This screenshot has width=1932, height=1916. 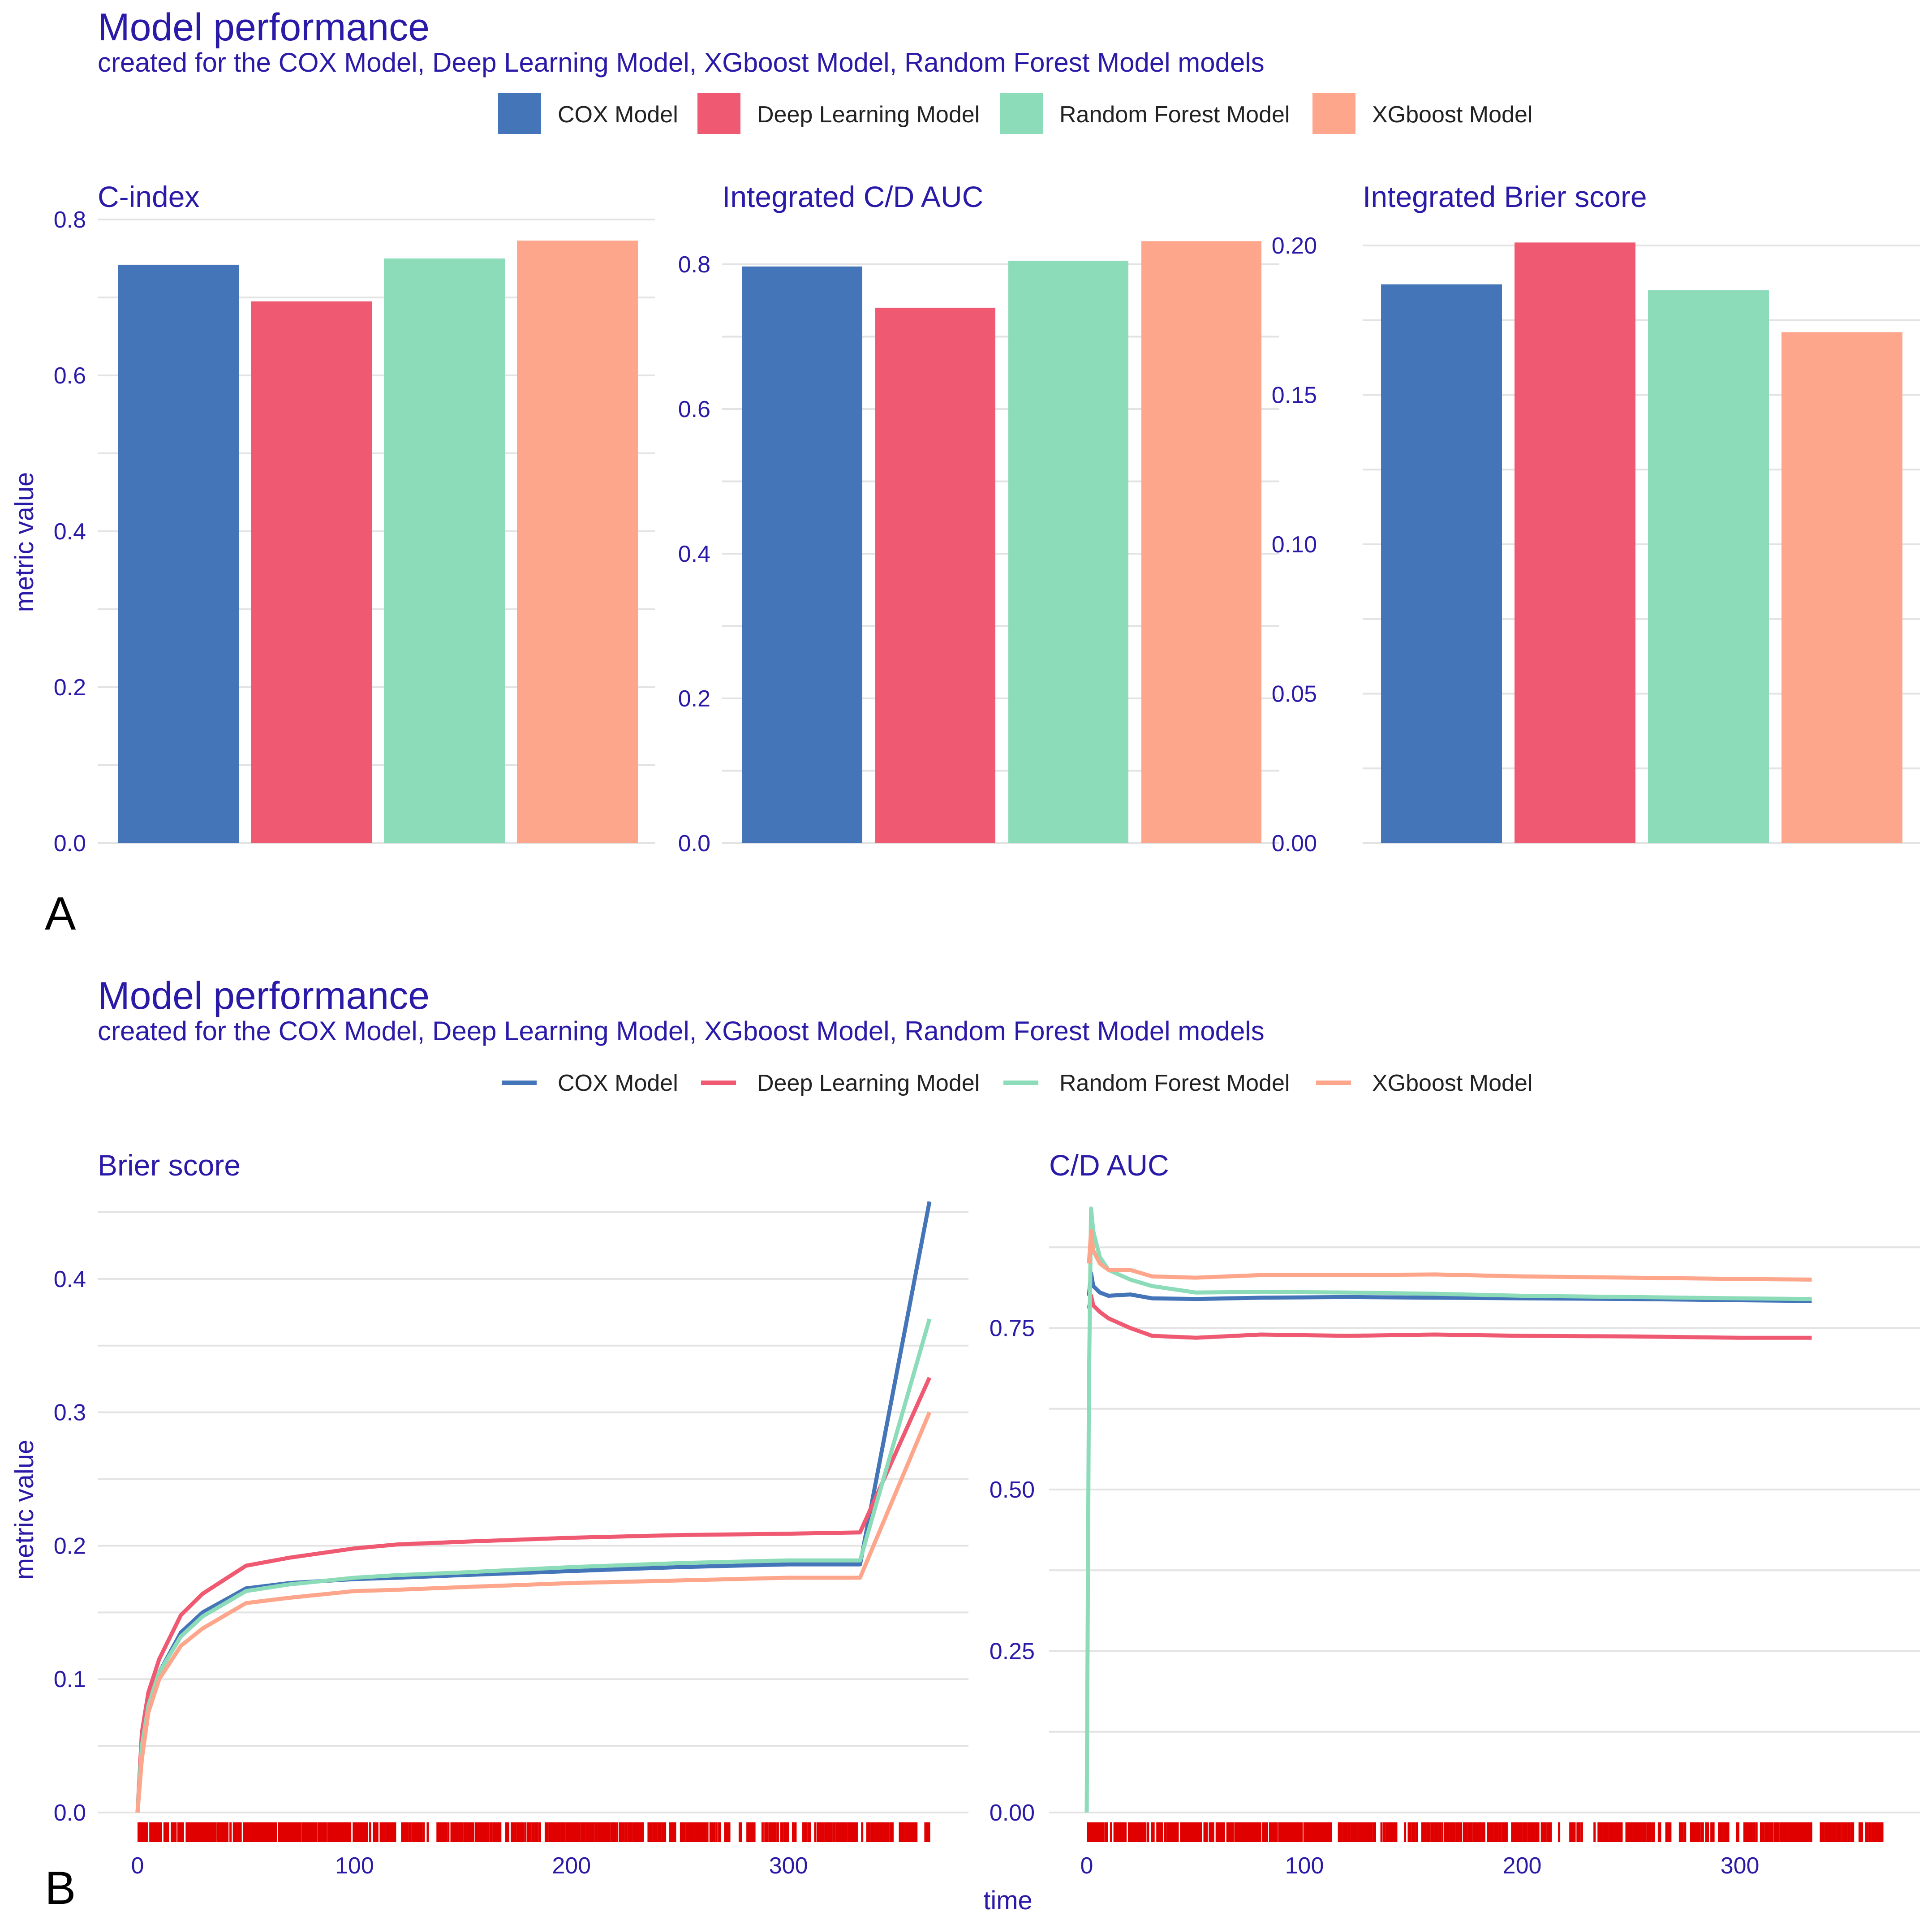 I want to click on legend-label-xgboost-model: XGboost Model, so click(x=1452, y=1083).